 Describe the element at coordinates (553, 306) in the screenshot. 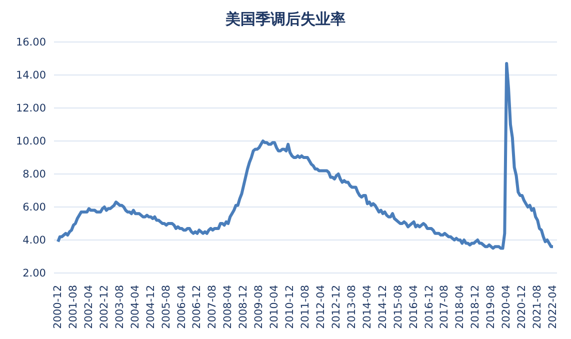

I see `x-tick-label: 2022-04` at that location.